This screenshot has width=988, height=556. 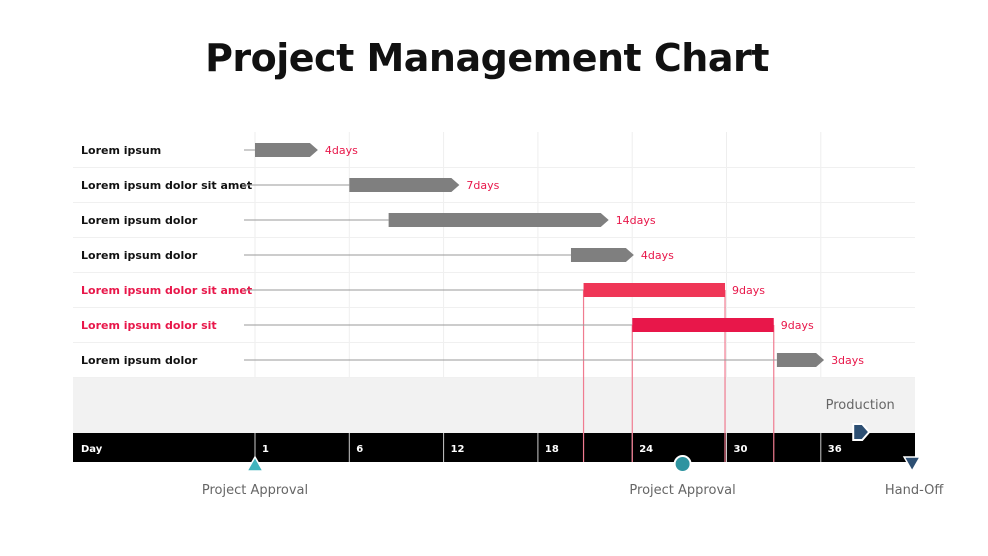 What do you see at coordinates (494, 447) in the screenshot?
I see `axis-band` at bounding box center [494, 447].